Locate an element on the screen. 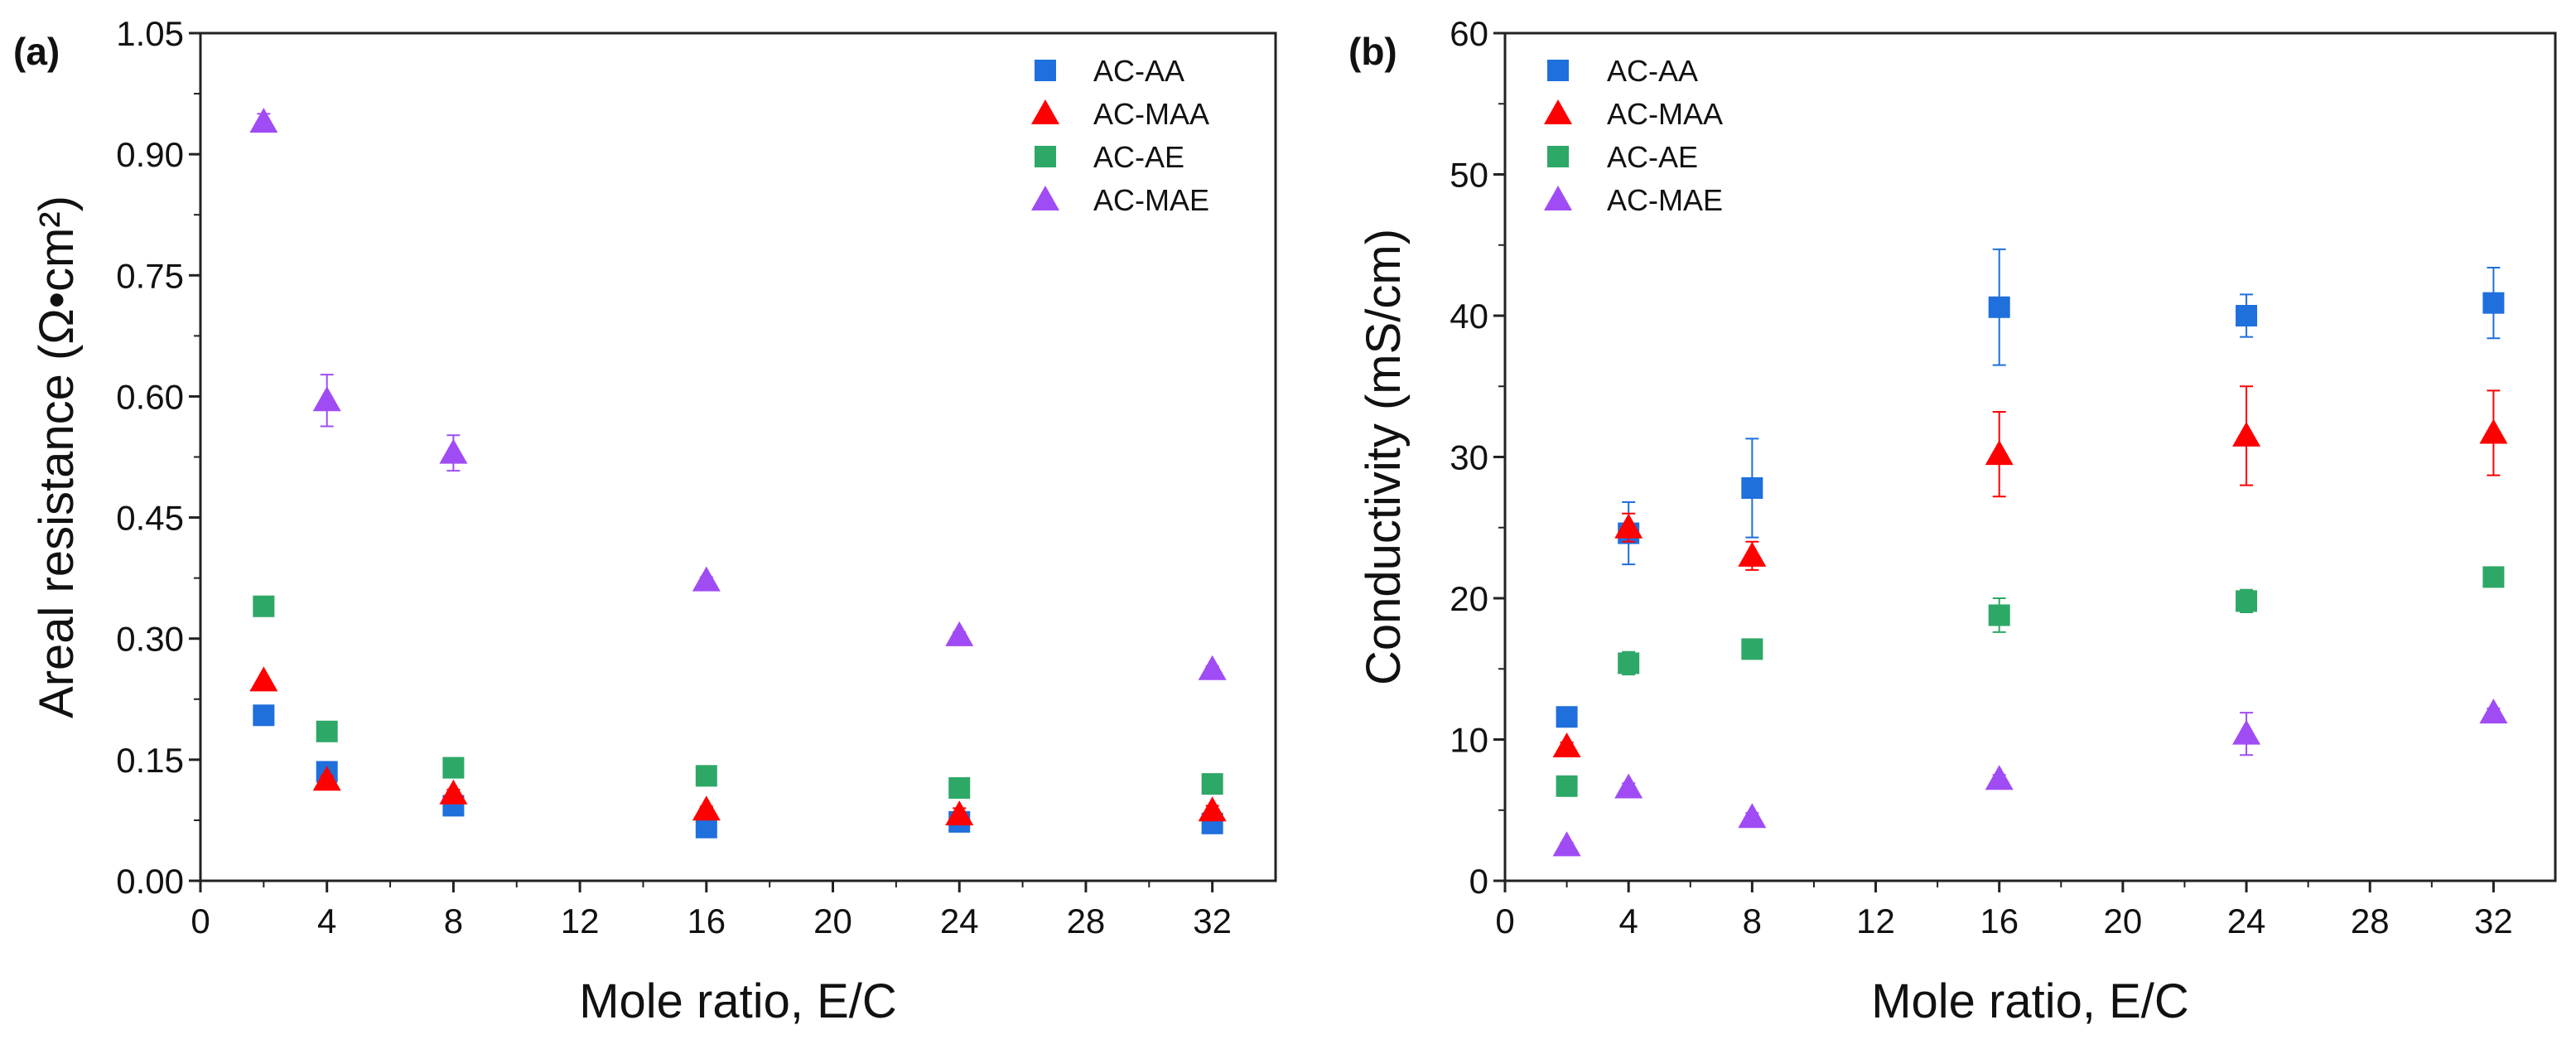 The width and height of the screenshot is (2576, 1049). series-ac-maa is located at coordinates (2030, 572).